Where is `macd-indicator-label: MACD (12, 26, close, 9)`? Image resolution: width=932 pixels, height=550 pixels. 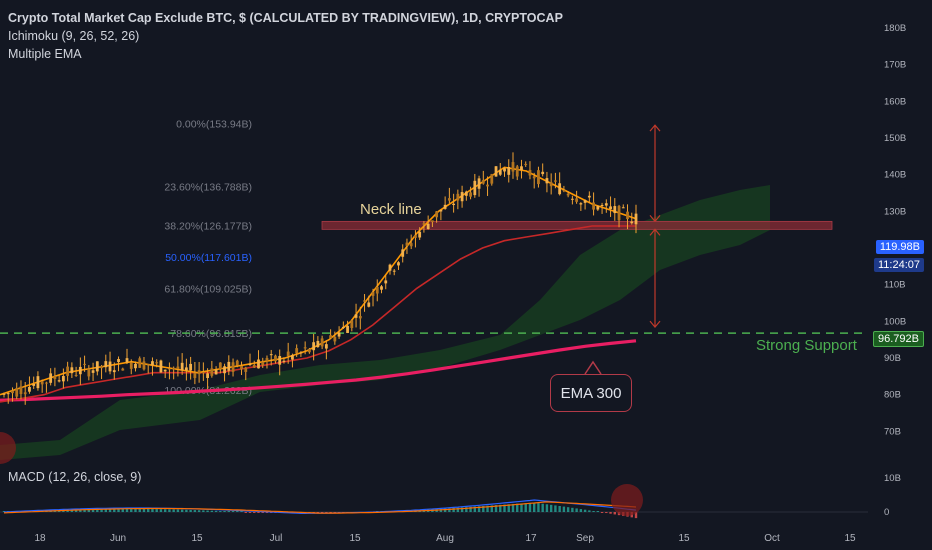
macd-indicator-label: MACD (12, 26, close, 9) is located at coordinates (75, 477).